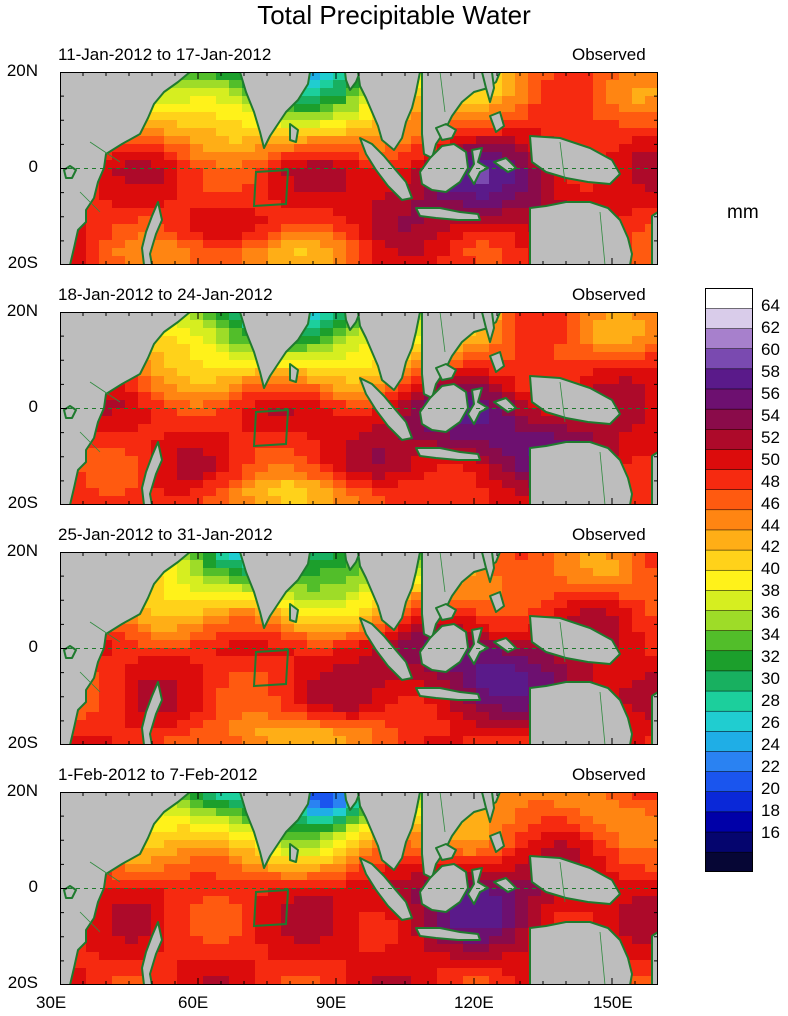 This screenshot has height=1016, width=788. Describe the element at coordinates (770, 349) in the screenshot. I see `colorbar-tick-label: 60` at that location.